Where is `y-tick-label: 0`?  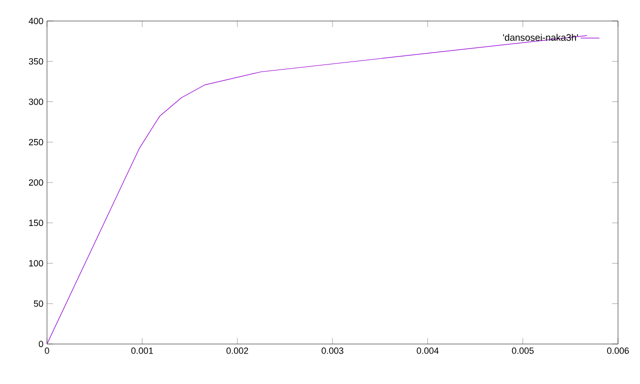 y-tick-label: 0 is located at coordinates (41, 344).